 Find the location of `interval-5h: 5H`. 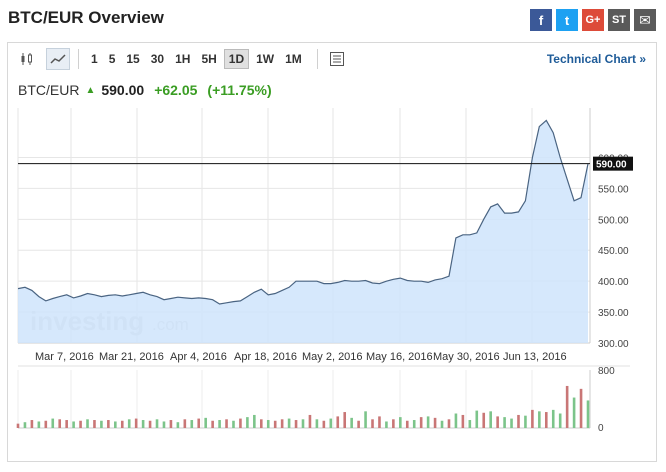

interval-5h: 5H is located at coordinates (209, 59).